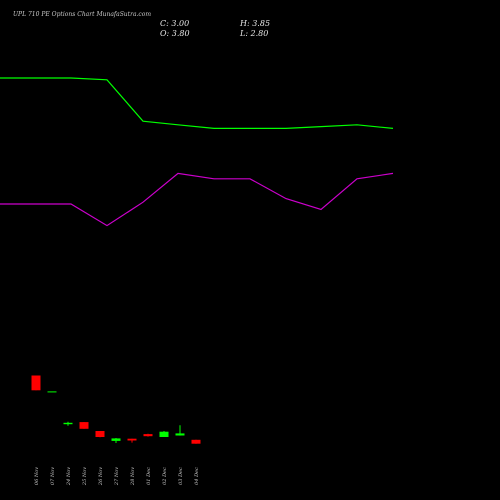 The width and height of the screenshot is (500, 500). What do you see at coordinates (197, 476) in the screenshot?
I see `x-tick-label: 04 Dec` at bounding box center [197, 476].